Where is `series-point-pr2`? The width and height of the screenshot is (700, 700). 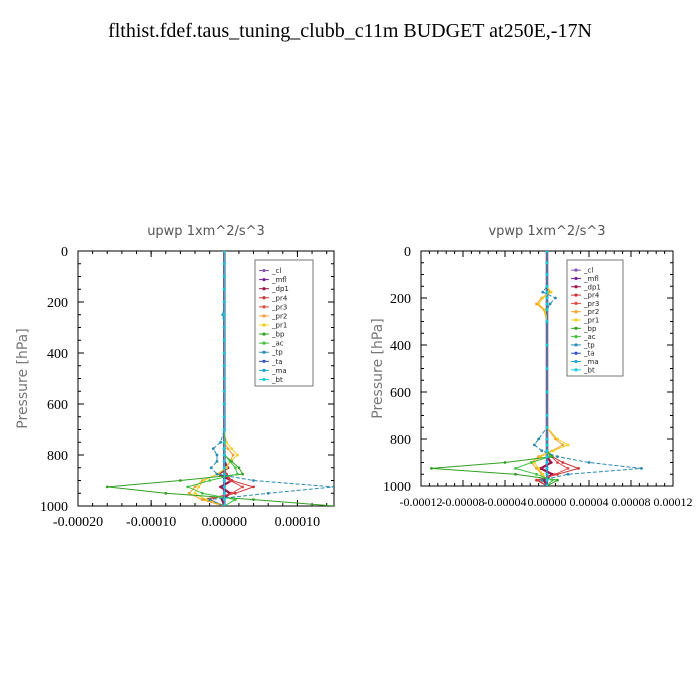 series-point-pr2 is located at coordinates (189, 493).